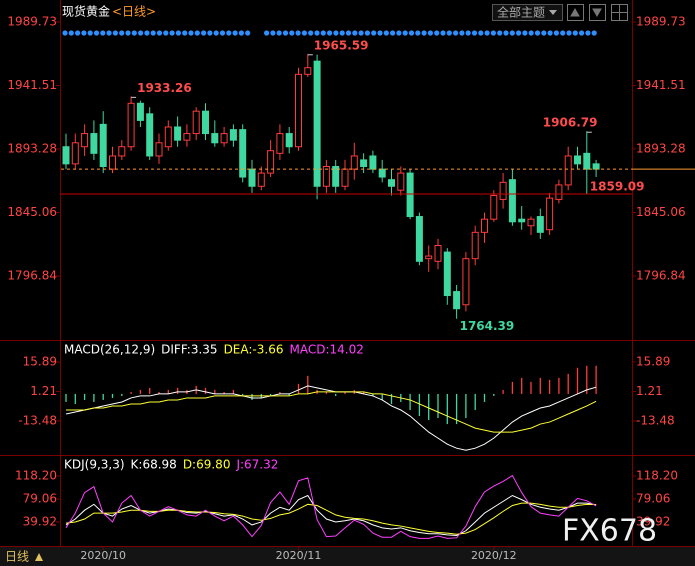 The width and height of the screenshot is (695, 566). What do you see at coordinates (487, 326) in the screenshot?
I see `low-label: 1764.39` at bounding box center [487, 326].